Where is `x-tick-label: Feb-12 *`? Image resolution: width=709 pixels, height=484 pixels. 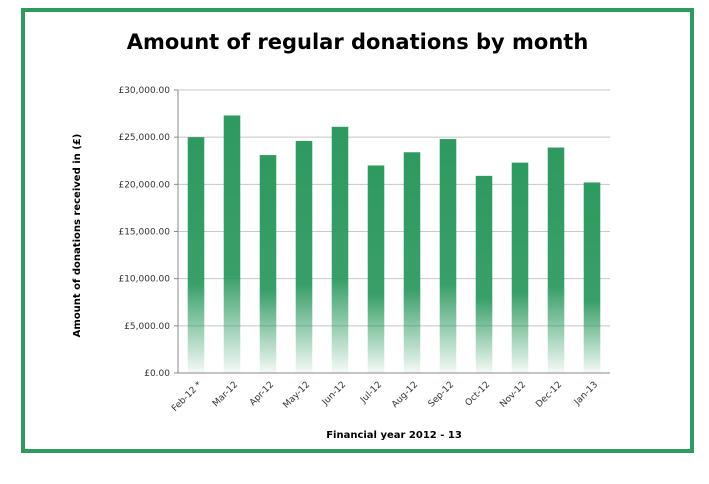
x-tick-label: Feb-12 * is located at coordinates (187, 397).